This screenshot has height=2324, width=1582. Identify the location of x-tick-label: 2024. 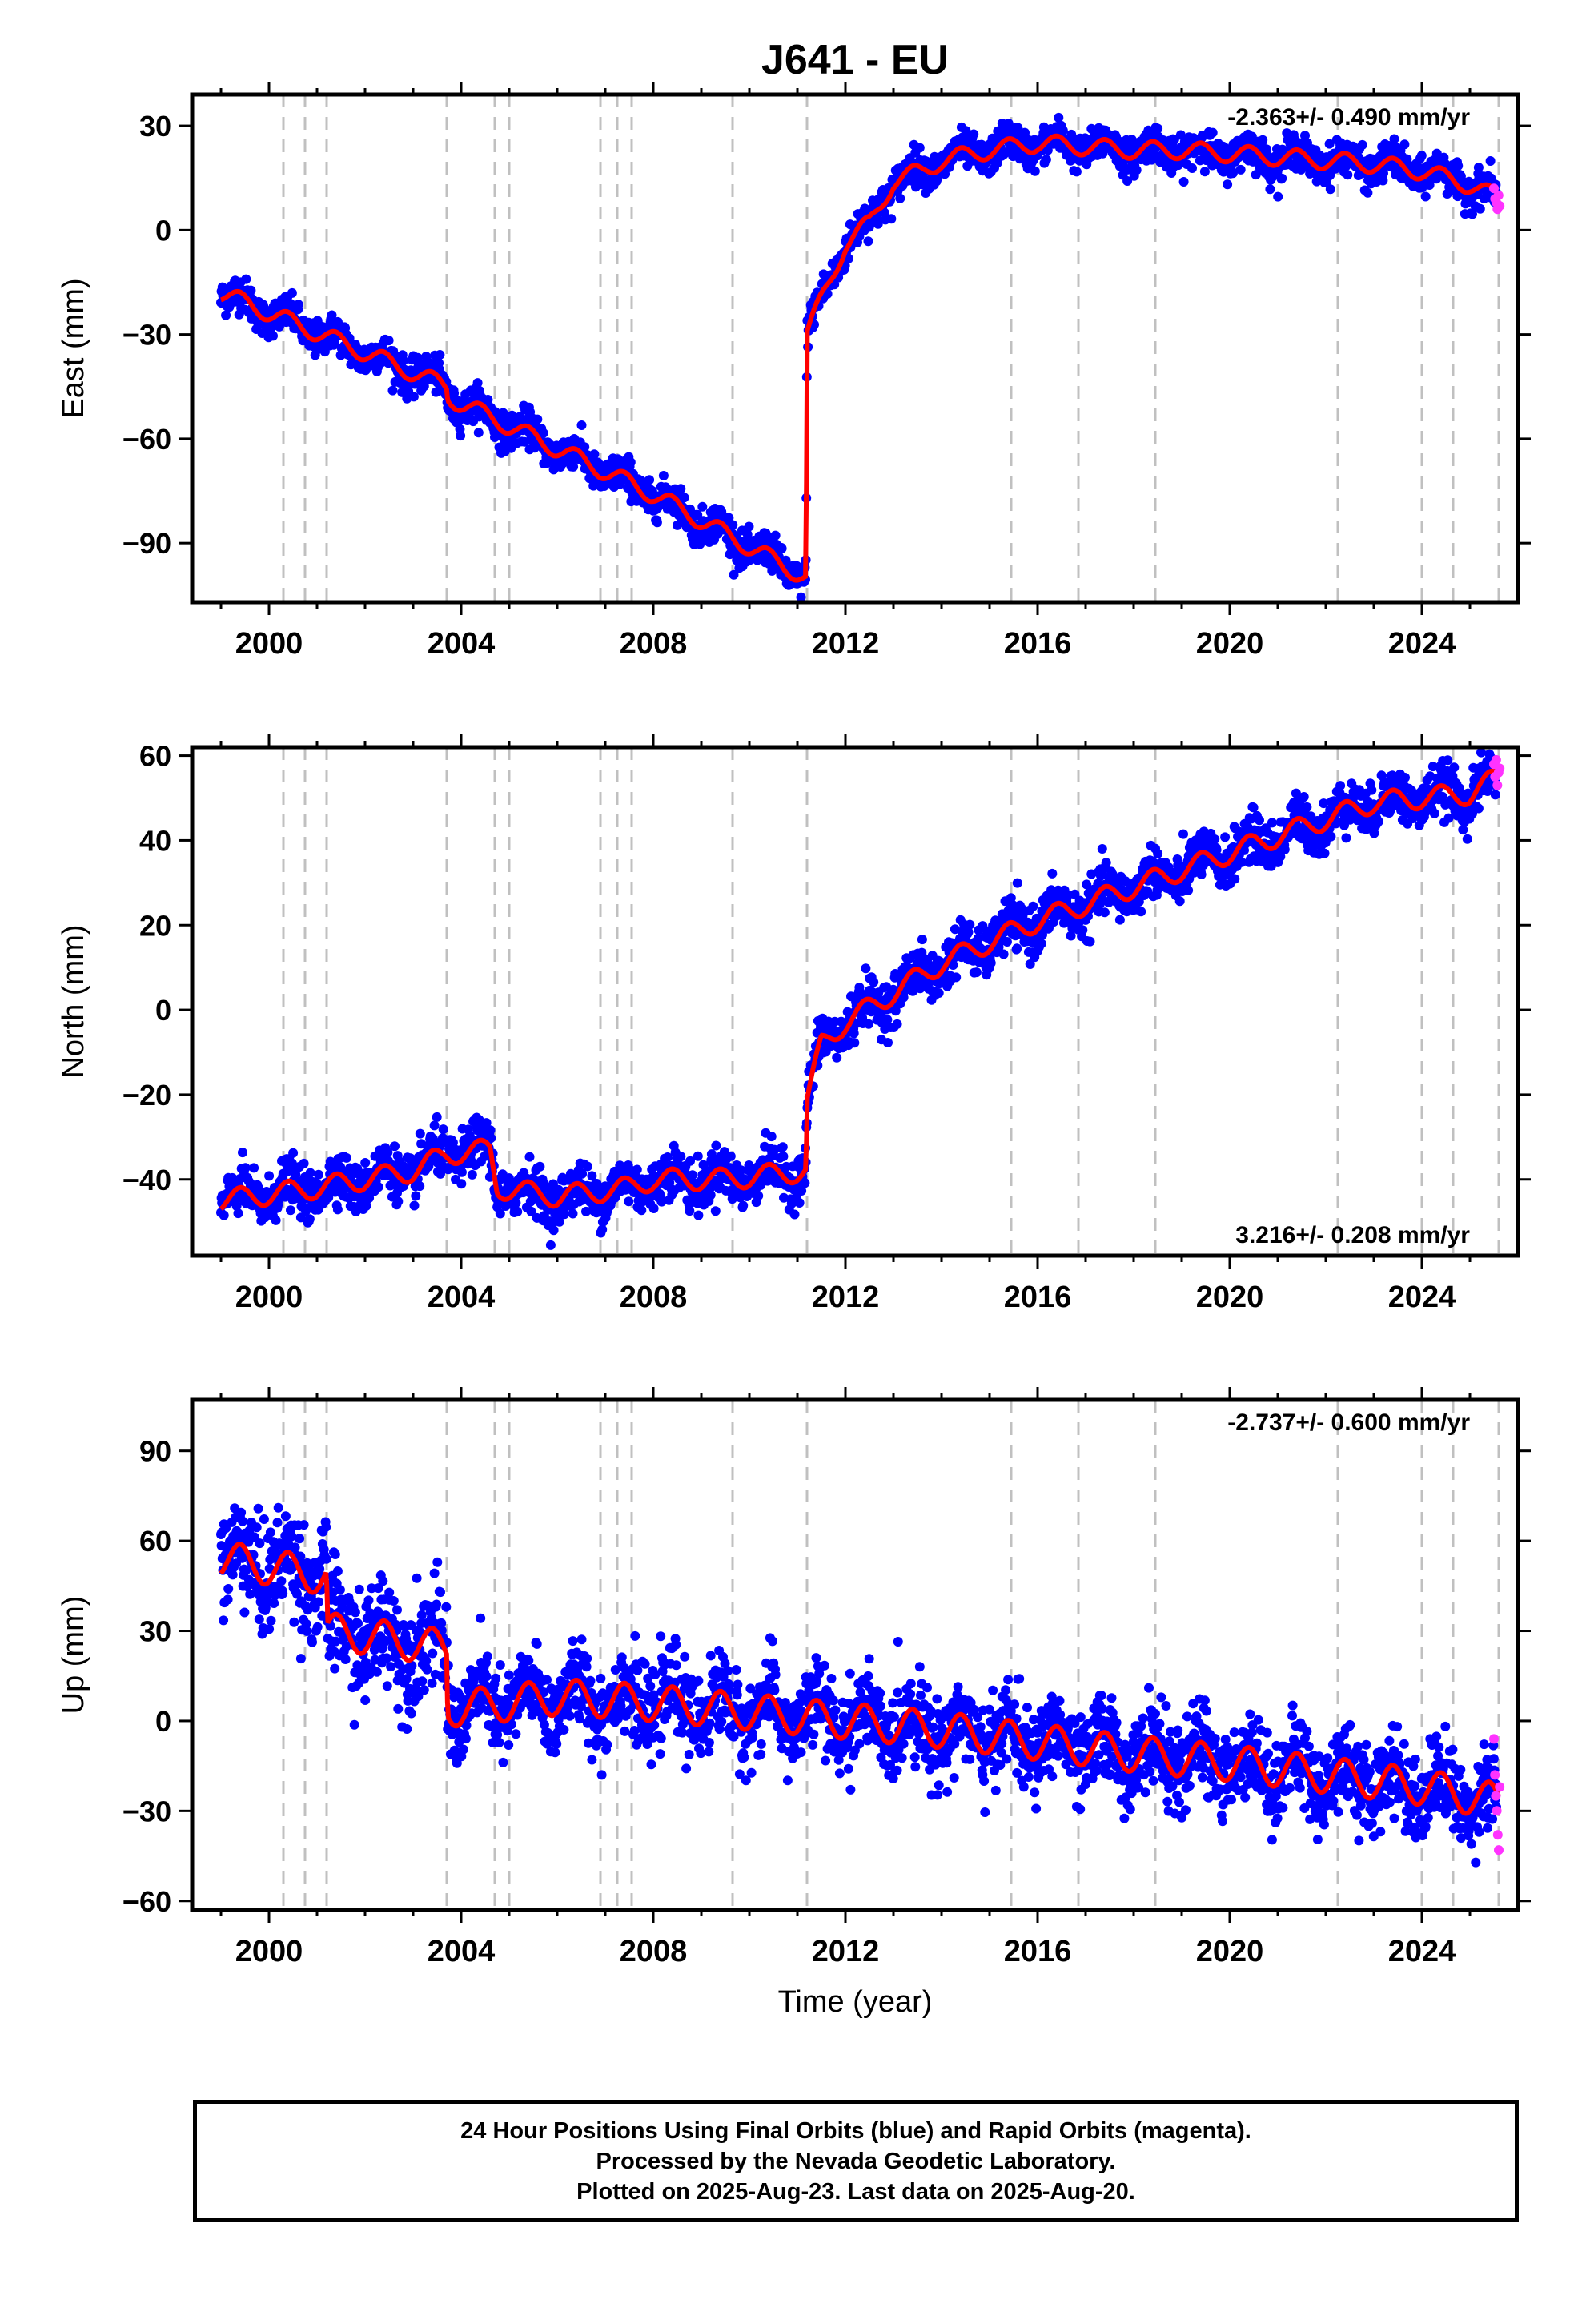
(1422, 644).